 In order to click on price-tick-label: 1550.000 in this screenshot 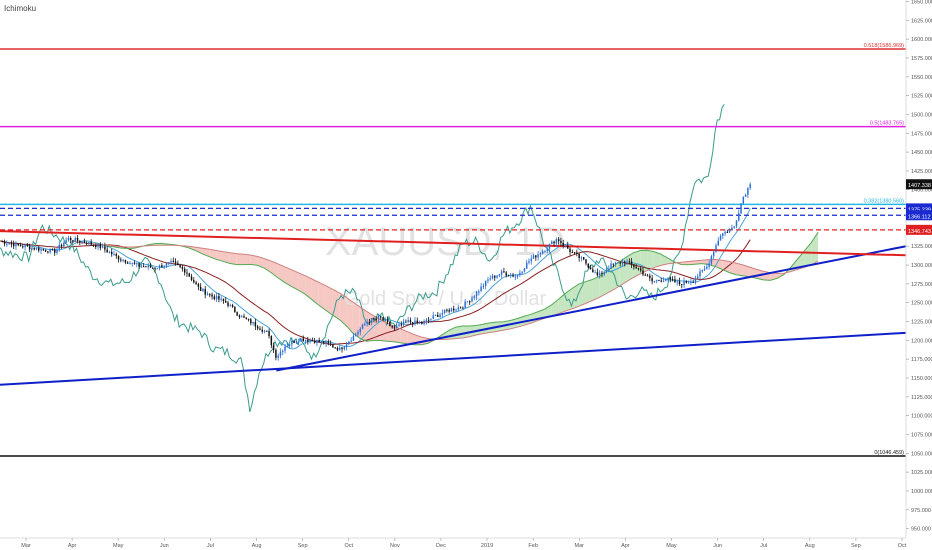, I will do `click(921, 78)`.